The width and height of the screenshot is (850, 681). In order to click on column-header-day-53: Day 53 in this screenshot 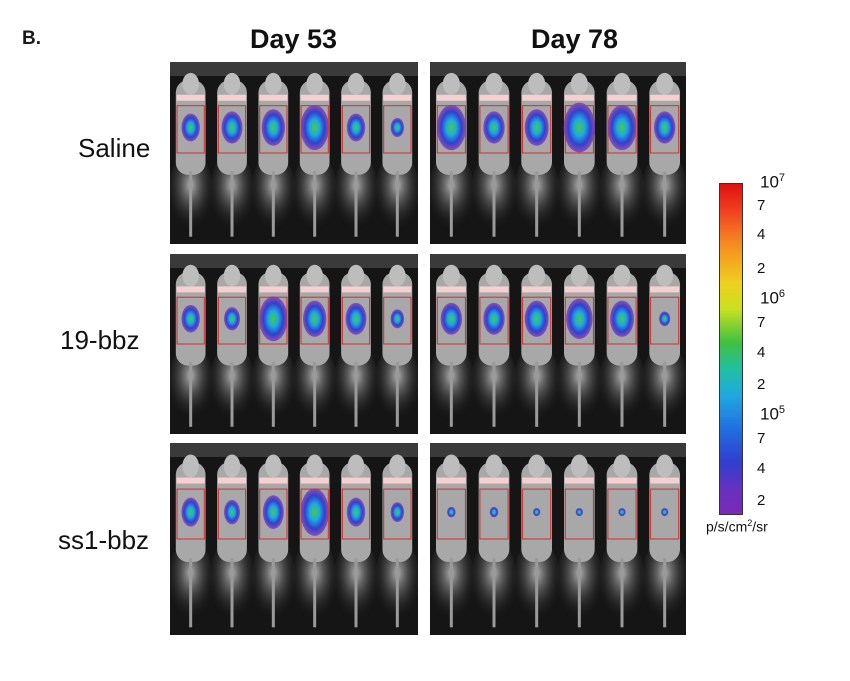, I will do `click(294, 39)`.